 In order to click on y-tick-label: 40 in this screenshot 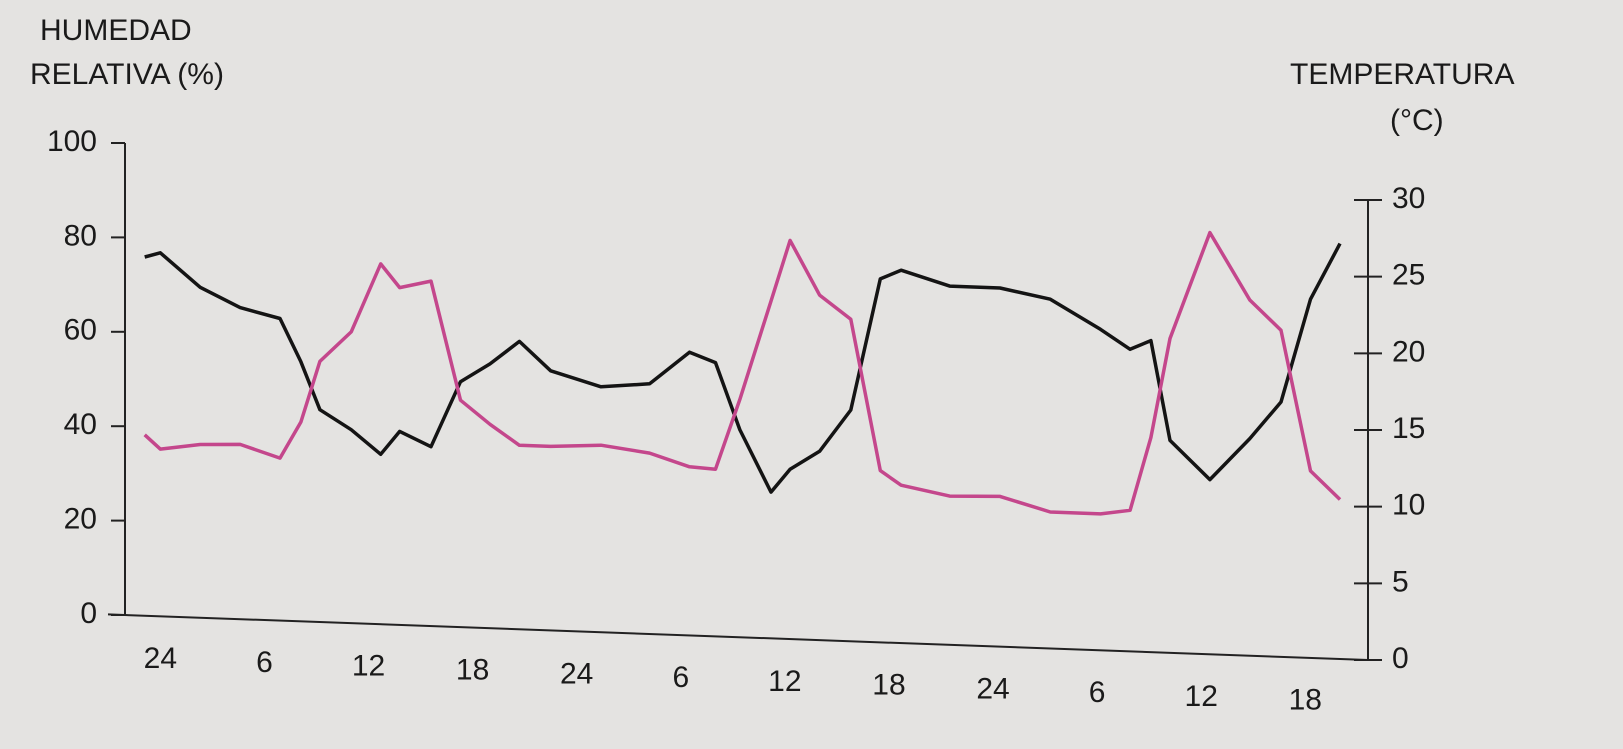, I will do `click(80, 424)`.